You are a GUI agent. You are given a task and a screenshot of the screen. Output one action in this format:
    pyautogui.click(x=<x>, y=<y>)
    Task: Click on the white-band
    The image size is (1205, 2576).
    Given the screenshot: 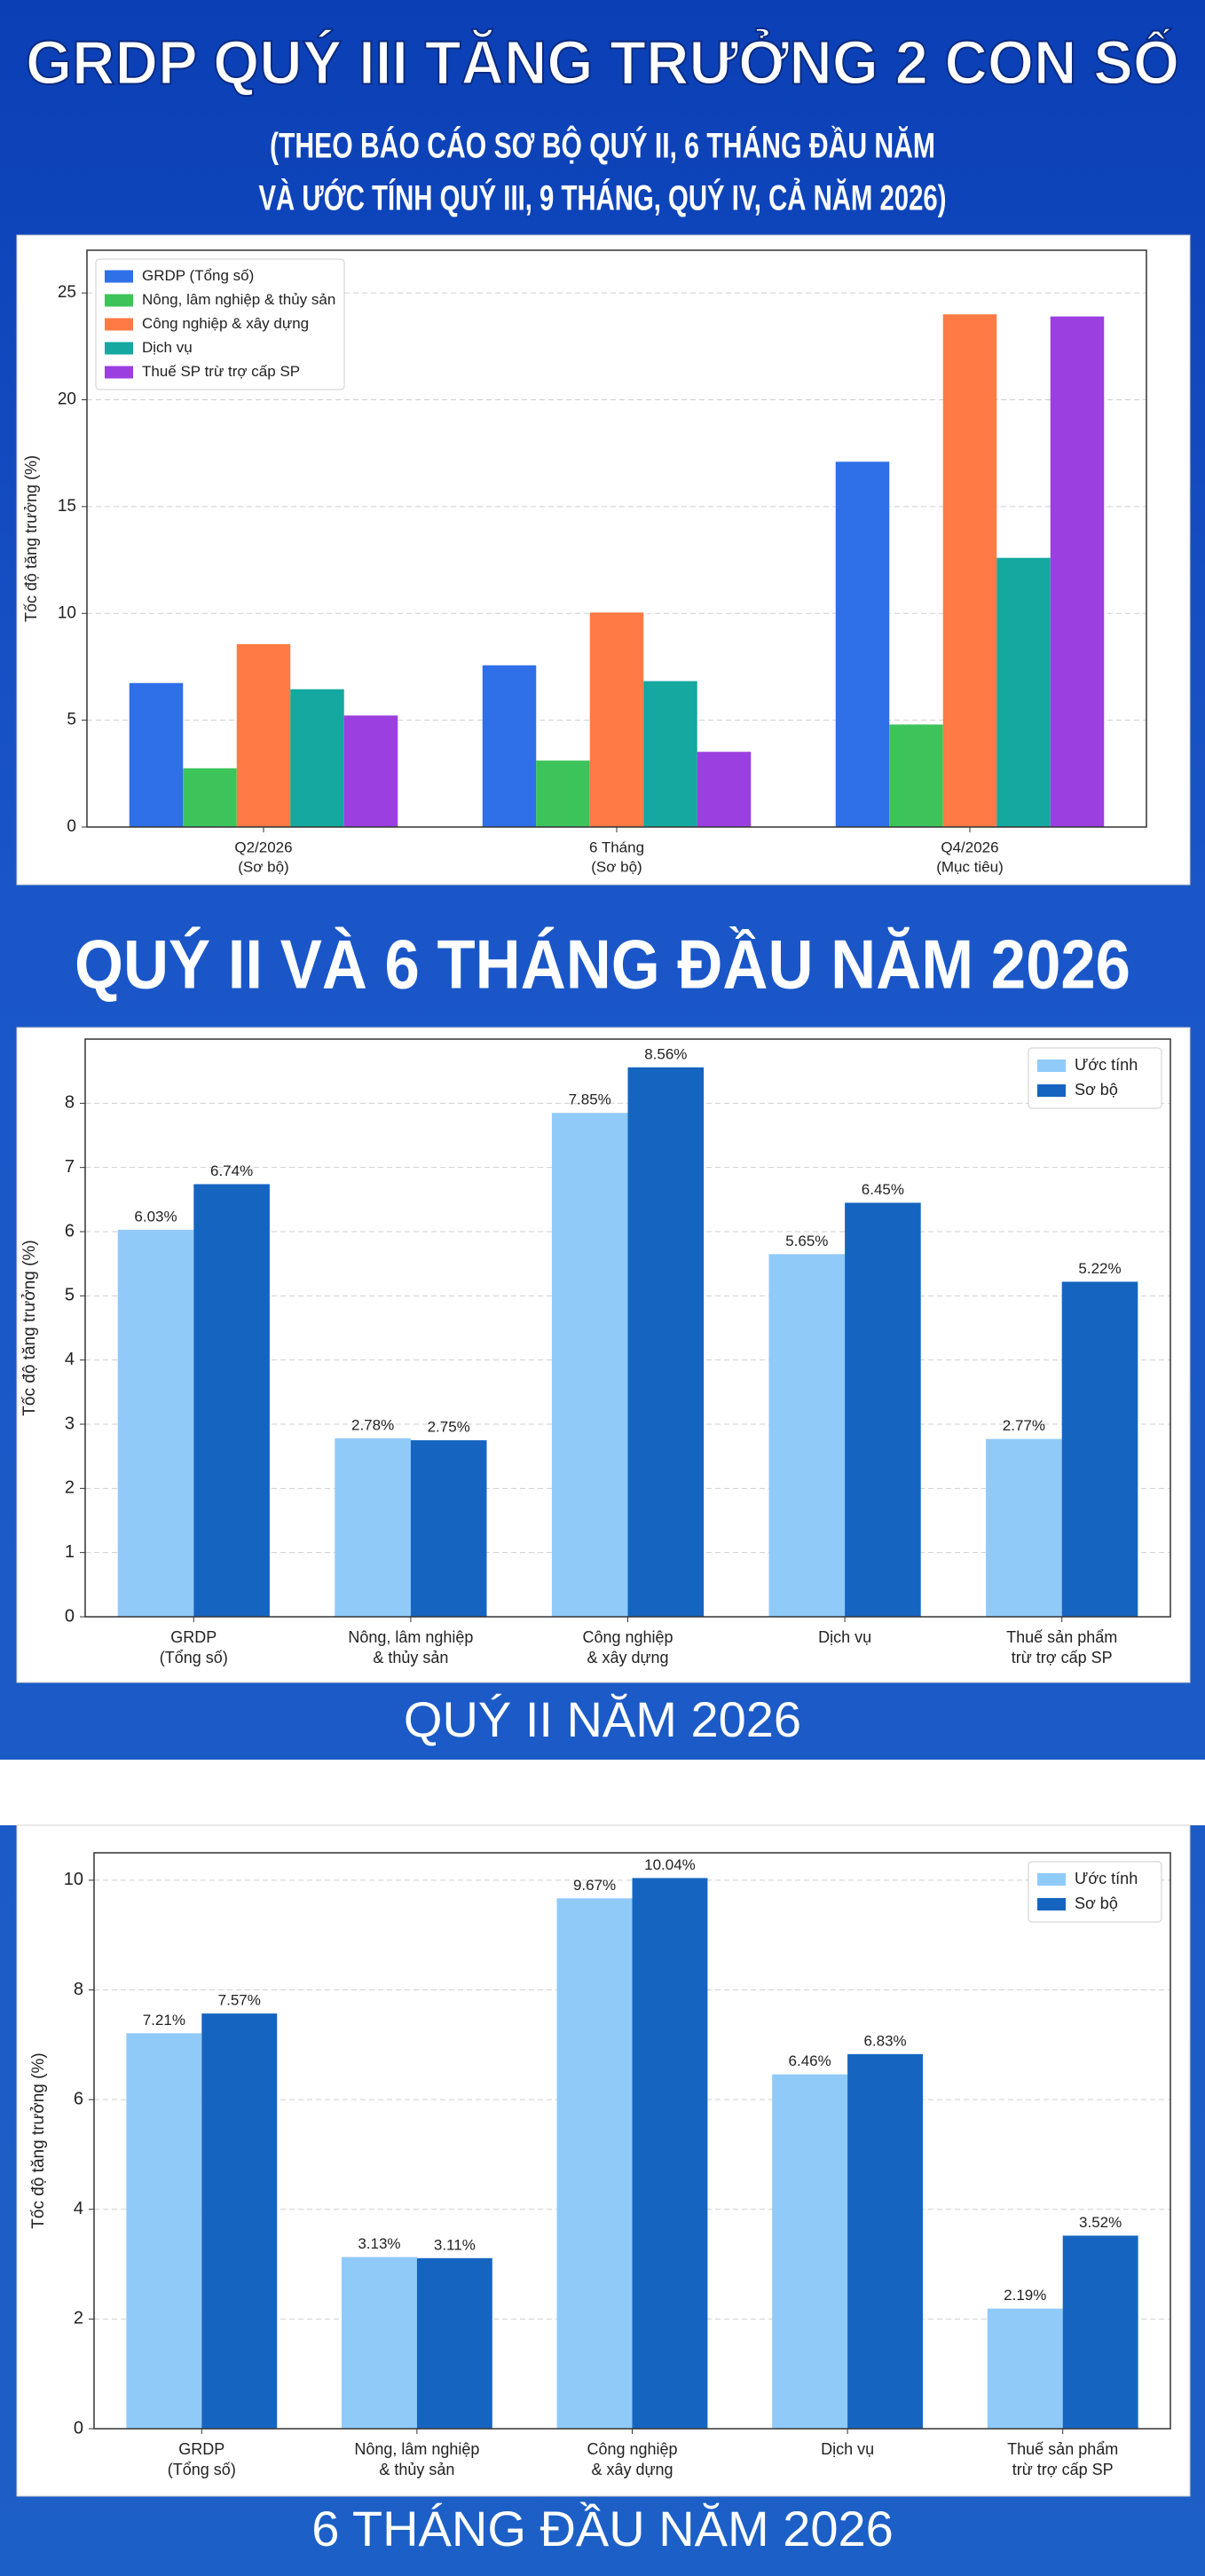 What is the action you would take?
    pyautogui.click(x=602, y=1792)
    